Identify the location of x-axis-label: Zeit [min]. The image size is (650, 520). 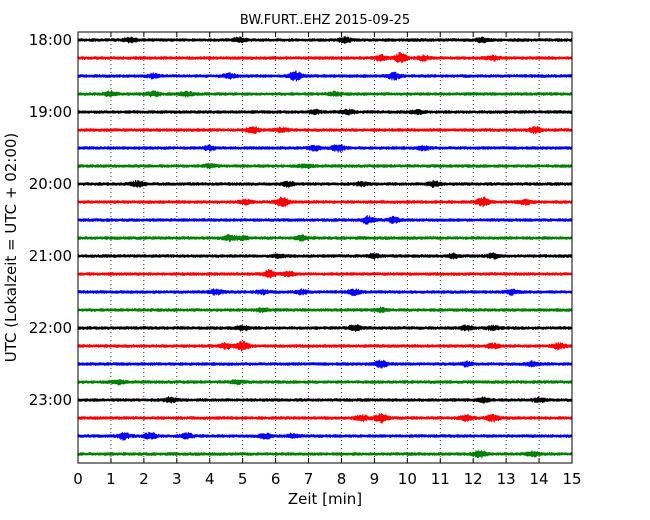
(325, 499).